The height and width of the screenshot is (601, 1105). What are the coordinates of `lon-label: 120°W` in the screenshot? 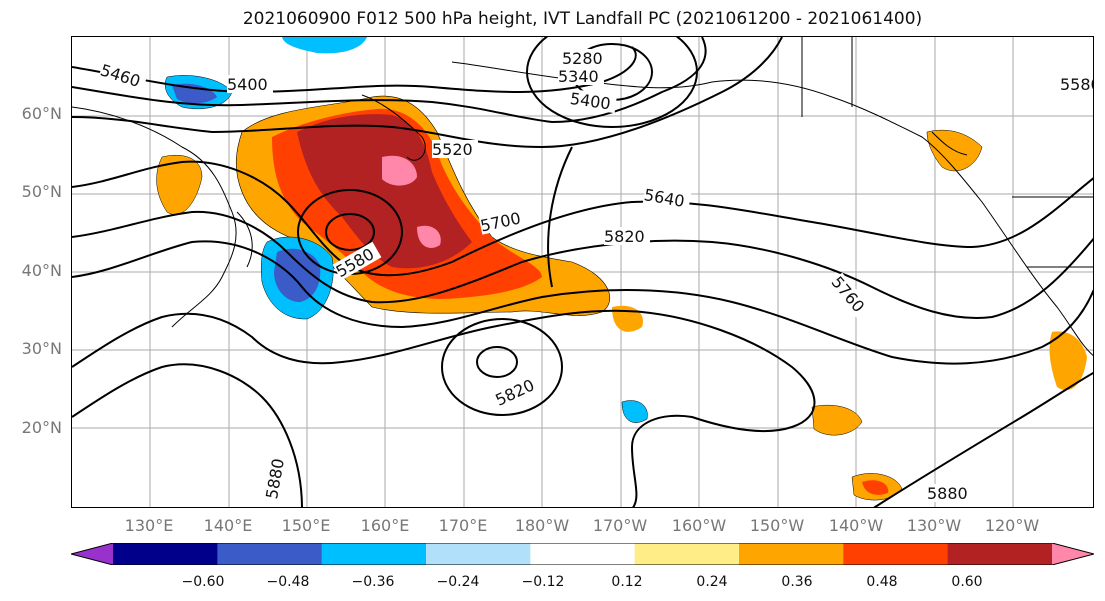 It's located at (1012, 525).